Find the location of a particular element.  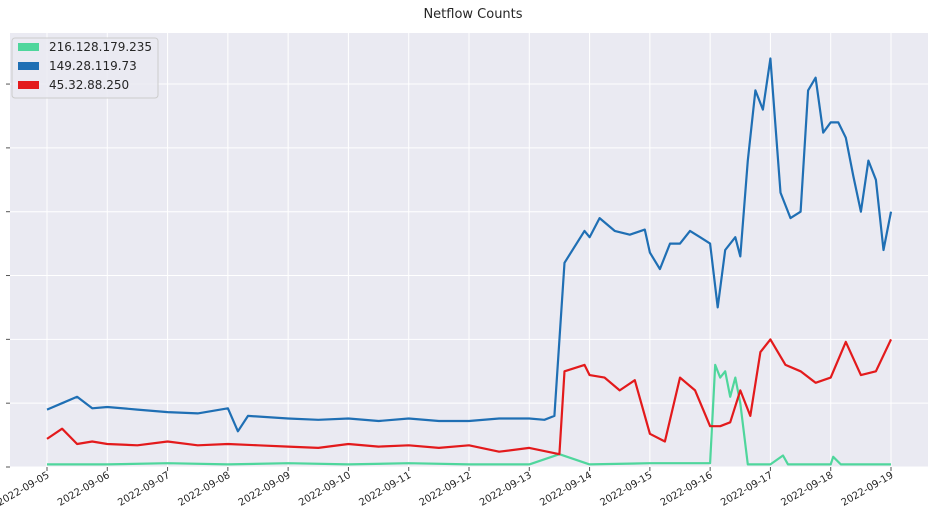

x-tick-label: 2022-09-17 is located at coordinates (747, 489).